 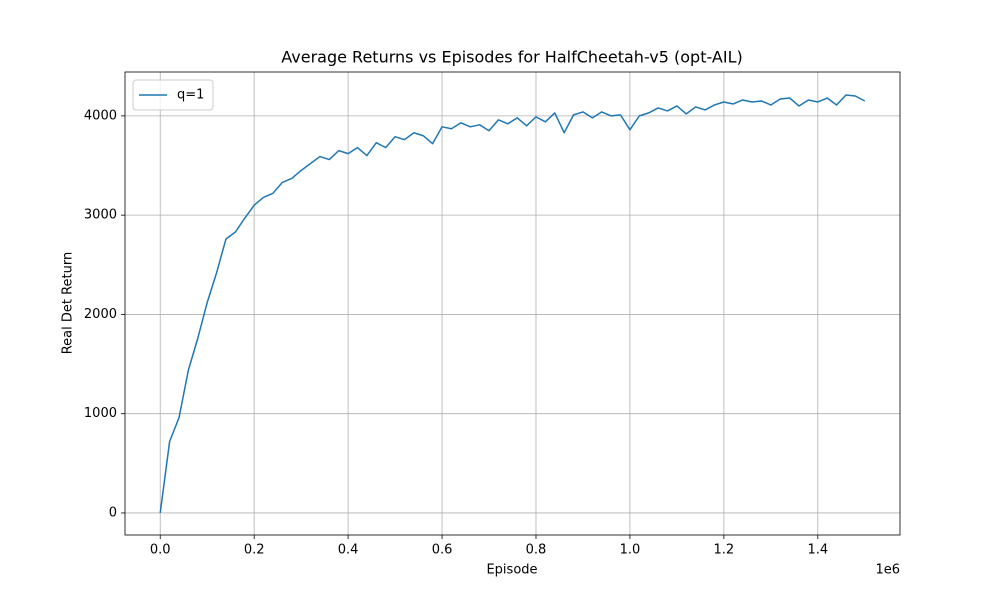 What do you see at coordinates (630, 550) in the screenshot?
I see `x-tick-label: 1.0` at bounding box center [630, 550].